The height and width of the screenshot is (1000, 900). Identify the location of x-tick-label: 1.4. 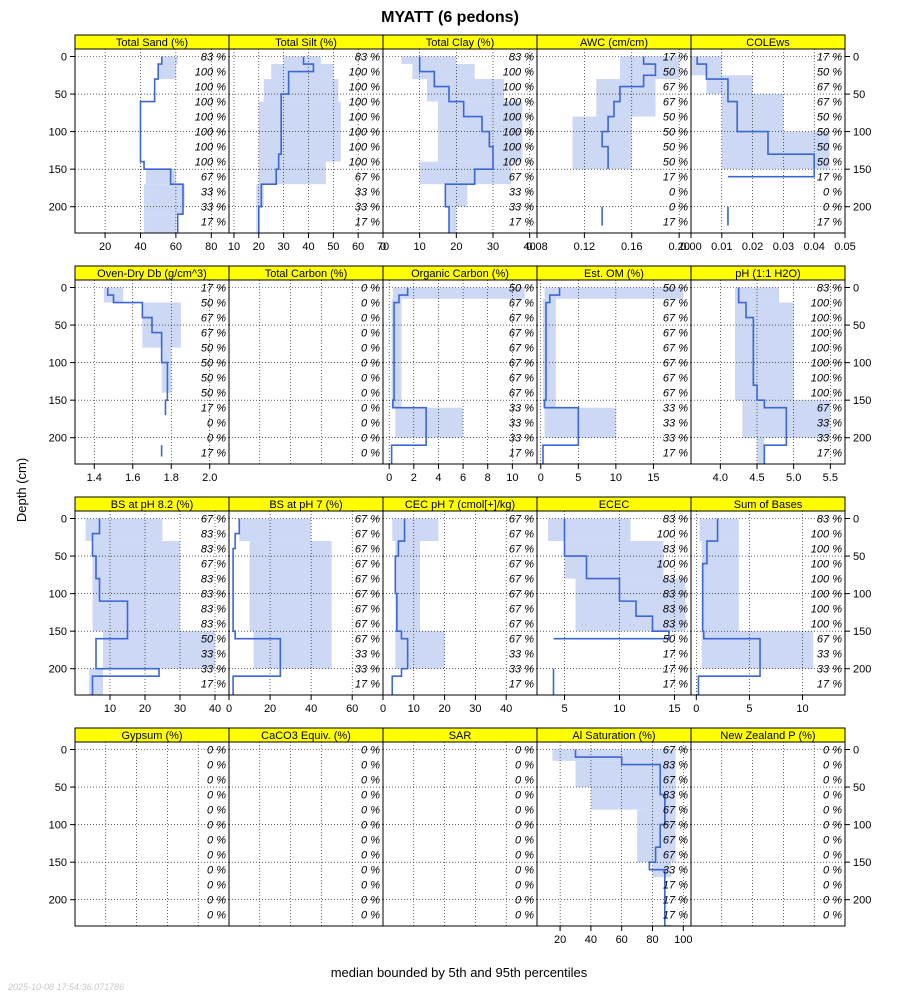
(94, 478).